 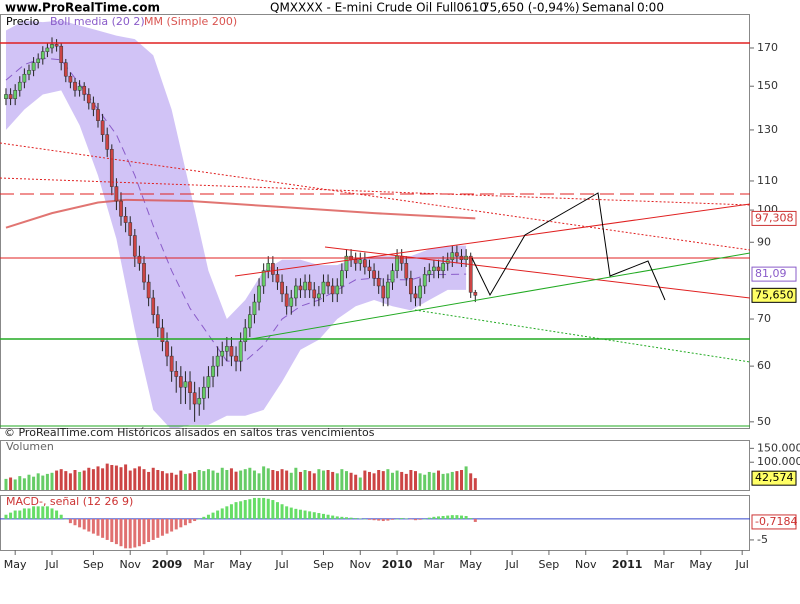 I want to click on channel-top, so click(x=492, y=240).